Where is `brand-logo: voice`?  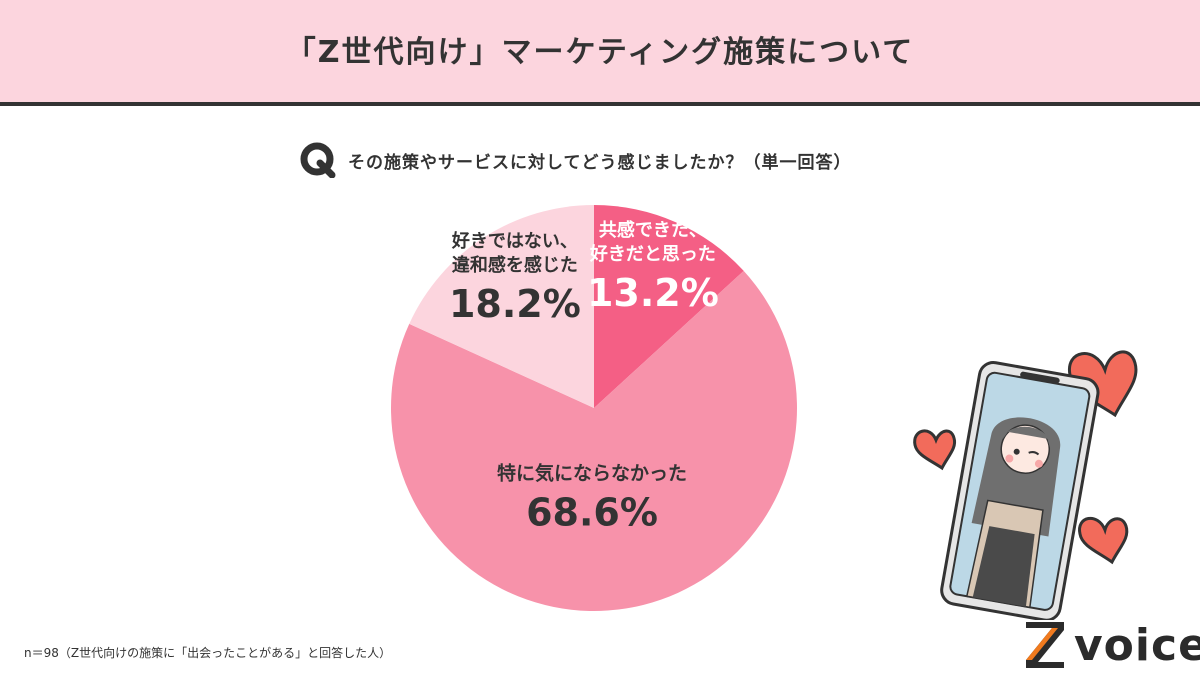
brand-logo: voice is located at coordinates (1111, 642).